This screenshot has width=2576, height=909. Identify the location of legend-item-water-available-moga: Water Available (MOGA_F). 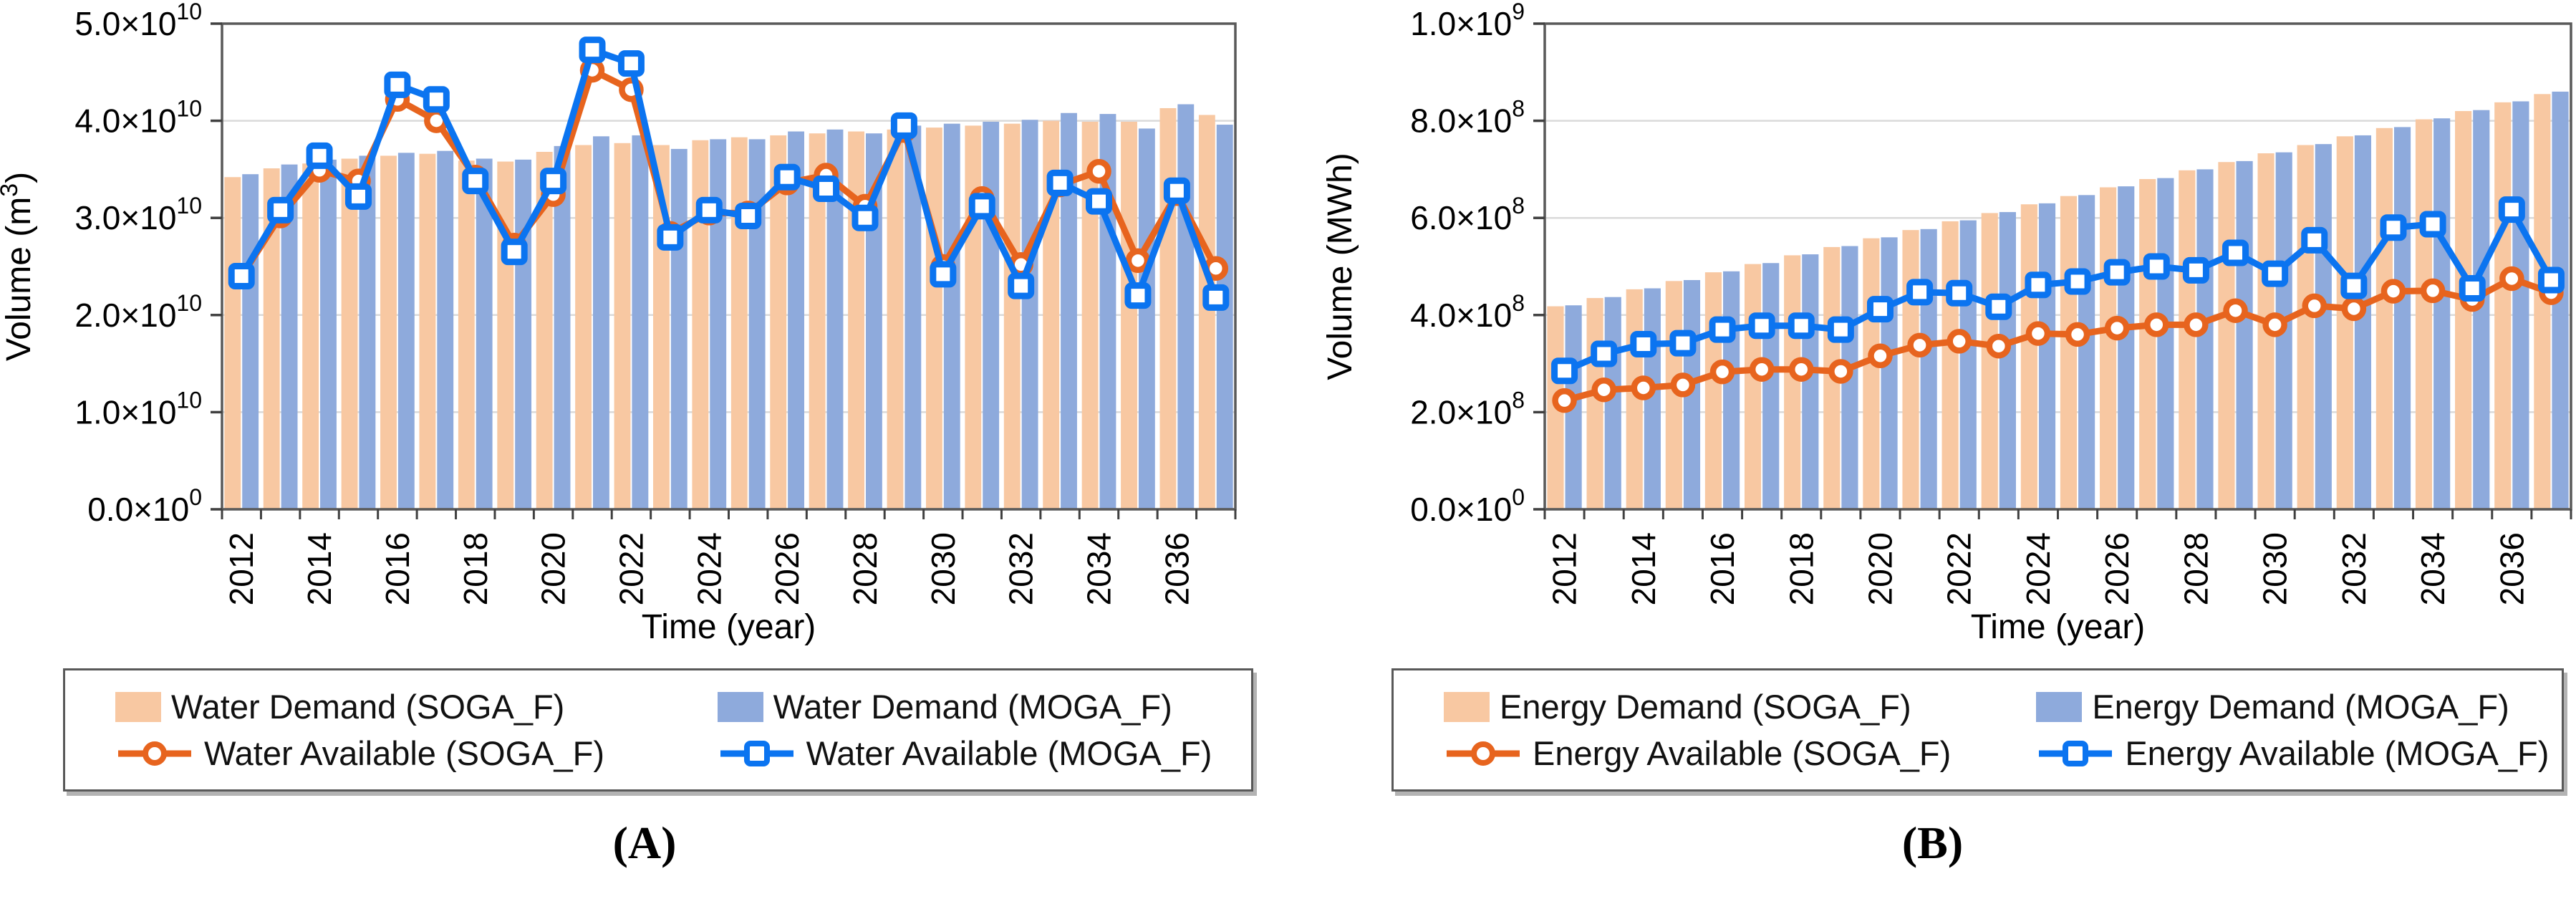
(984, 753).